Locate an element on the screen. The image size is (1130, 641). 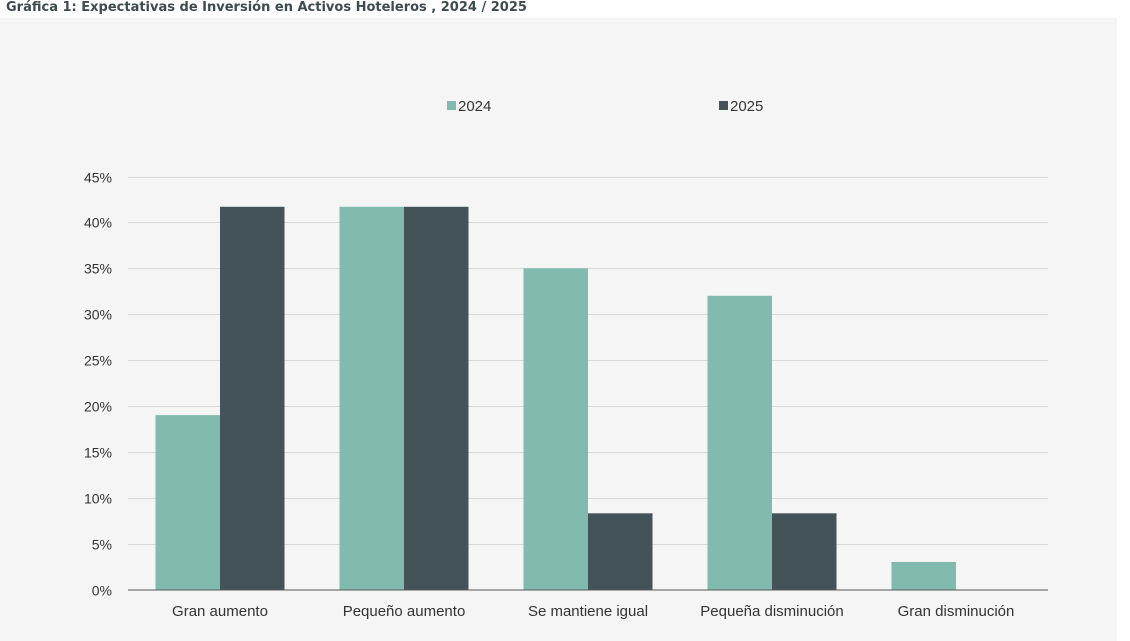
y-tick-label: 0% is located at coordinates (102, 591).